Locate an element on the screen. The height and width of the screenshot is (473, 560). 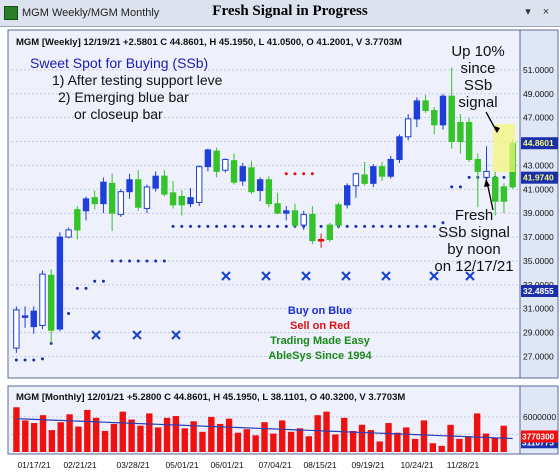
y-tick-label: 47.0000 is located at coordinates (538, 118).